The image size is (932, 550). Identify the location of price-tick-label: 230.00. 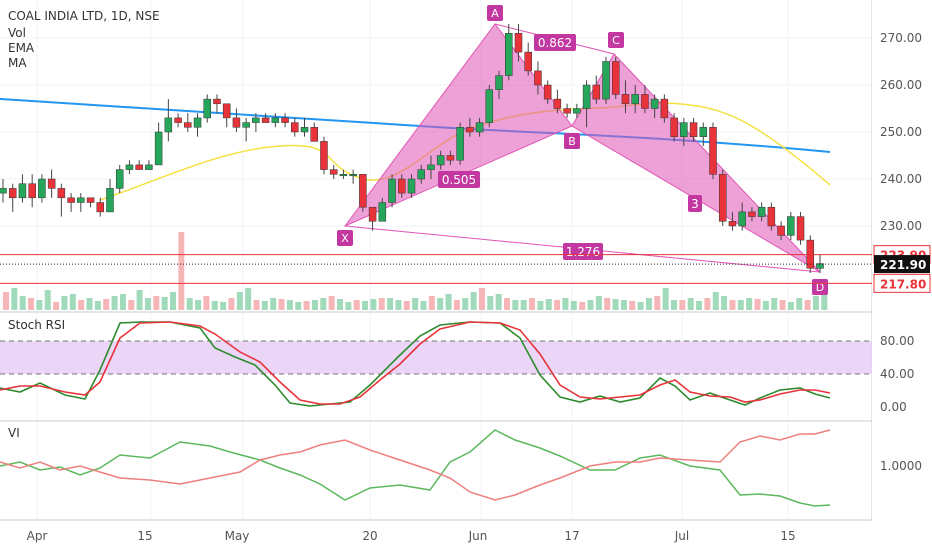
(901, 226).